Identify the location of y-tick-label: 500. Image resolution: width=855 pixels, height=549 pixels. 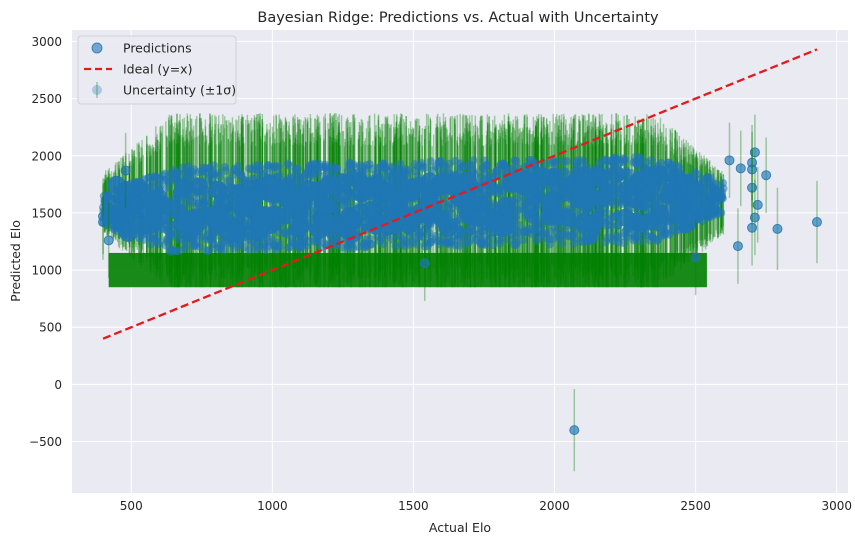
(50, 328).